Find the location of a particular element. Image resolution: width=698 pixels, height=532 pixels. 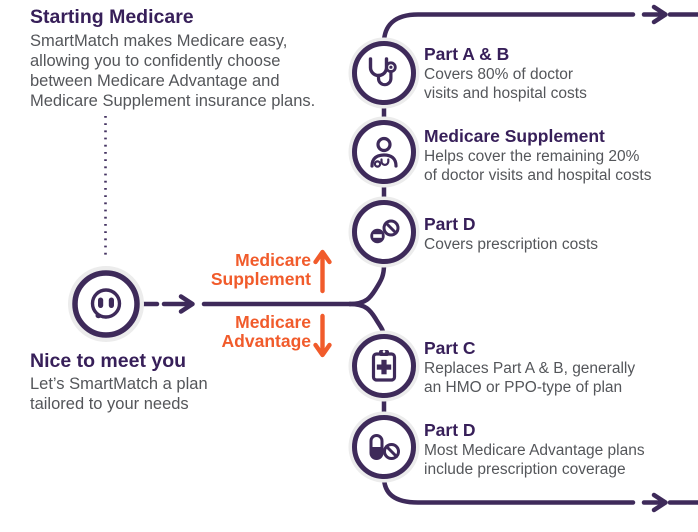

node-part-c is located at coordinates (384, 366).